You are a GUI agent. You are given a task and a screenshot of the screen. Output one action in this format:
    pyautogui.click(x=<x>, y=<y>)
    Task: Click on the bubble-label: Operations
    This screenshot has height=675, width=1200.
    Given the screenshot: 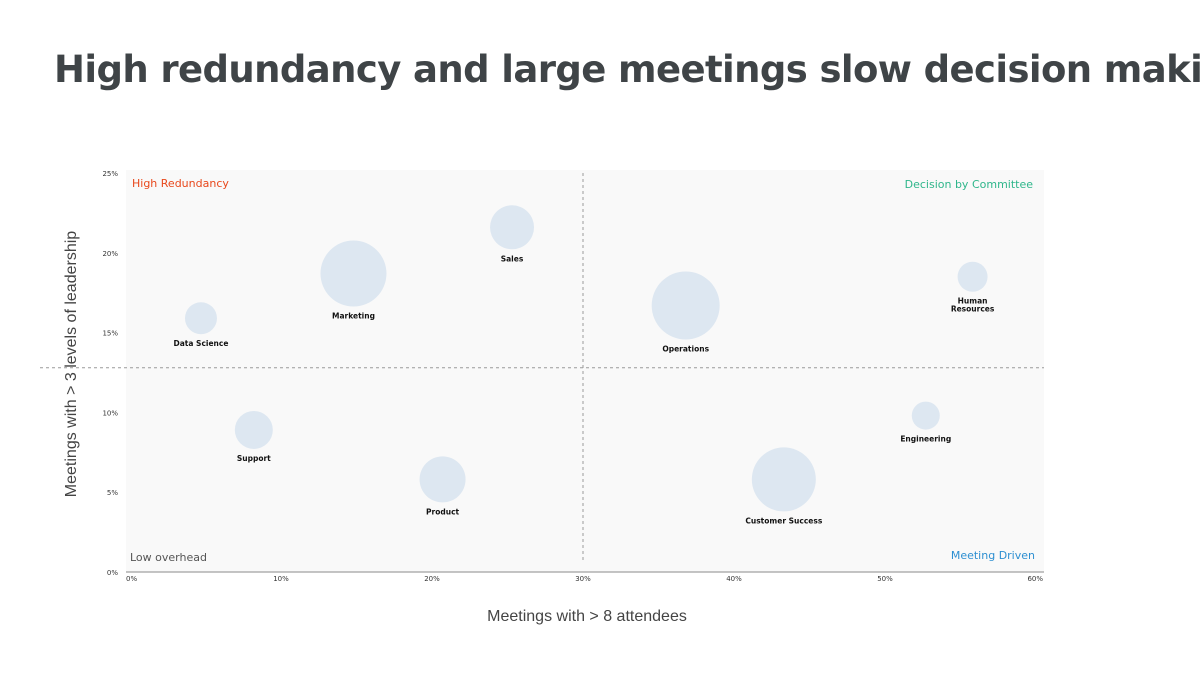 What is the action you would take?
    pyautogui.click(x=685, y=348)
    